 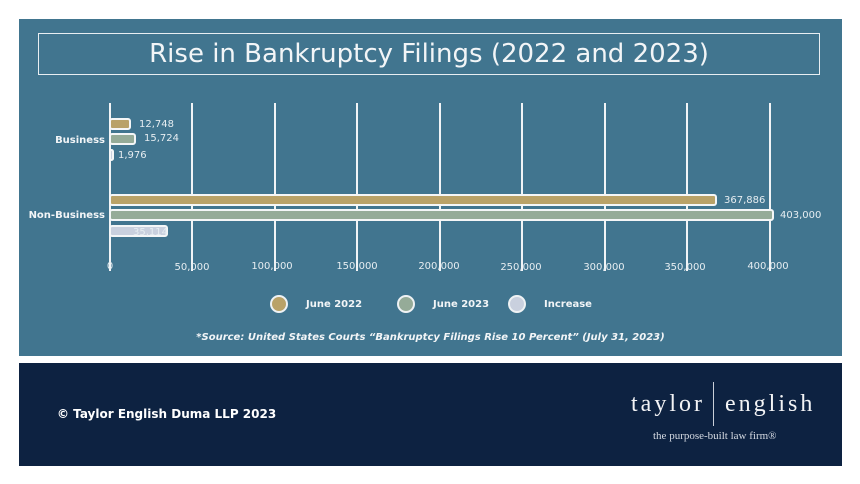 I want to click on x-tick: 0, so click(x=110, y=266).